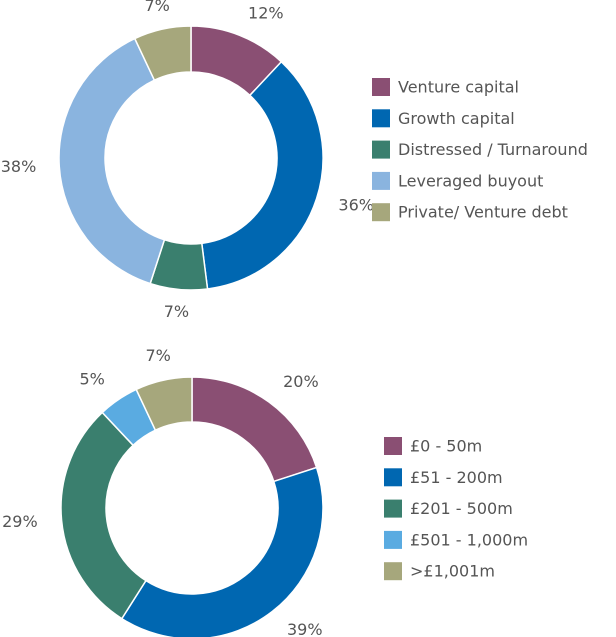 The image size is (616, 637). Describe the element at coordinates (456, 477) in the screenshot. I see `legend-label: £51 - 200m` at that location.